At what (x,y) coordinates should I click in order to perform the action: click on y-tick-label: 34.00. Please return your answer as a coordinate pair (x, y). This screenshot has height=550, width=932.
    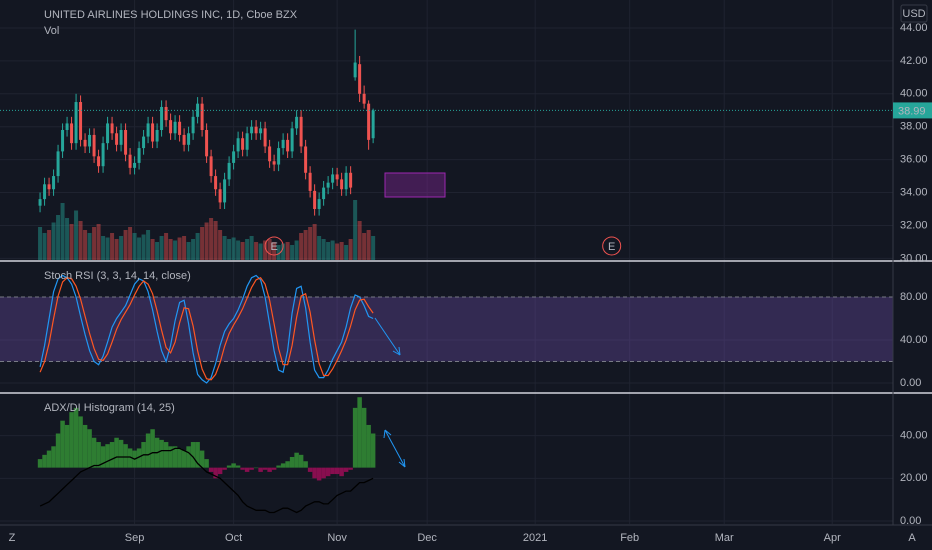
    Looking at the image, I should click on (914, 192).